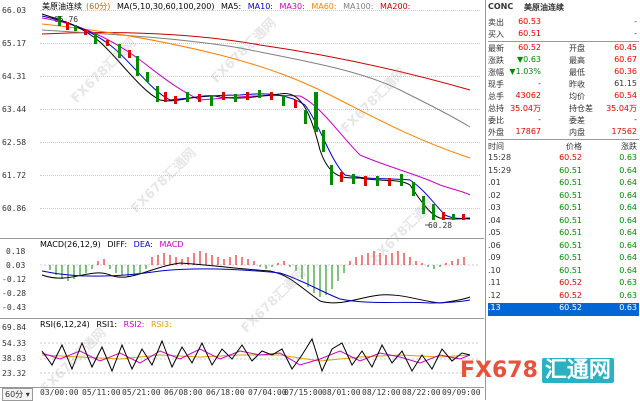 The height and width of the screenshot is (401, 640). I want to click on tick-row: 15:29 60.51 0.64, so click(563, 172).